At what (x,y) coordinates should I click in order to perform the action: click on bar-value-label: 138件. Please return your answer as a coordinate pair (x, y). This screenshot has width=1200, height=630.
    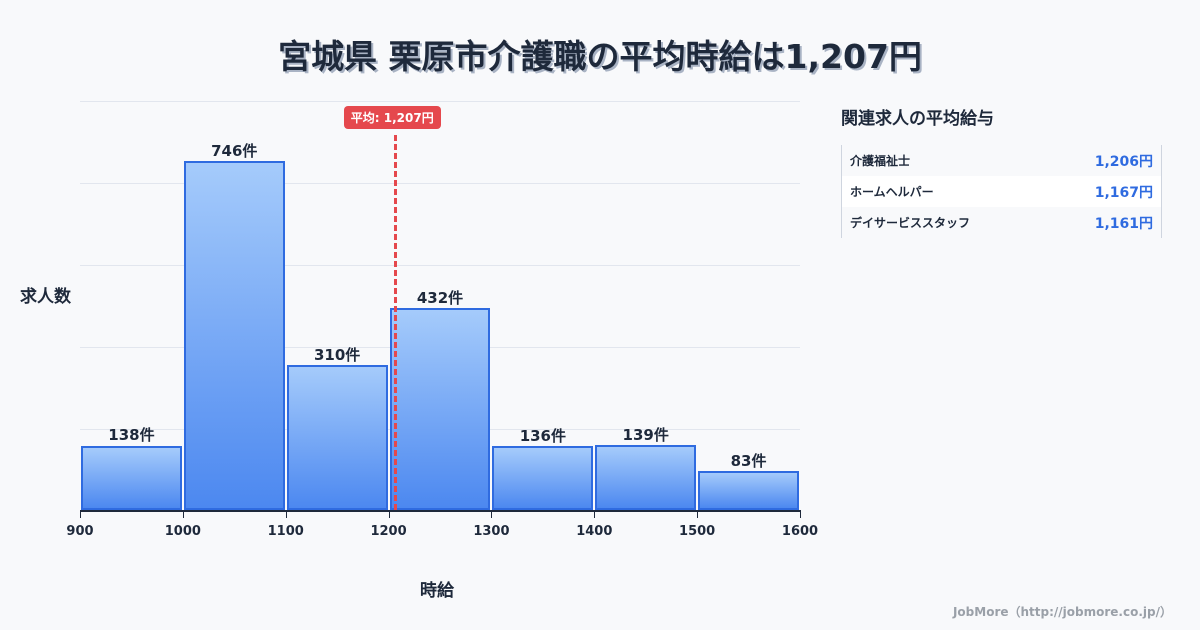
    Looking at the image, I should click on (131, 435).